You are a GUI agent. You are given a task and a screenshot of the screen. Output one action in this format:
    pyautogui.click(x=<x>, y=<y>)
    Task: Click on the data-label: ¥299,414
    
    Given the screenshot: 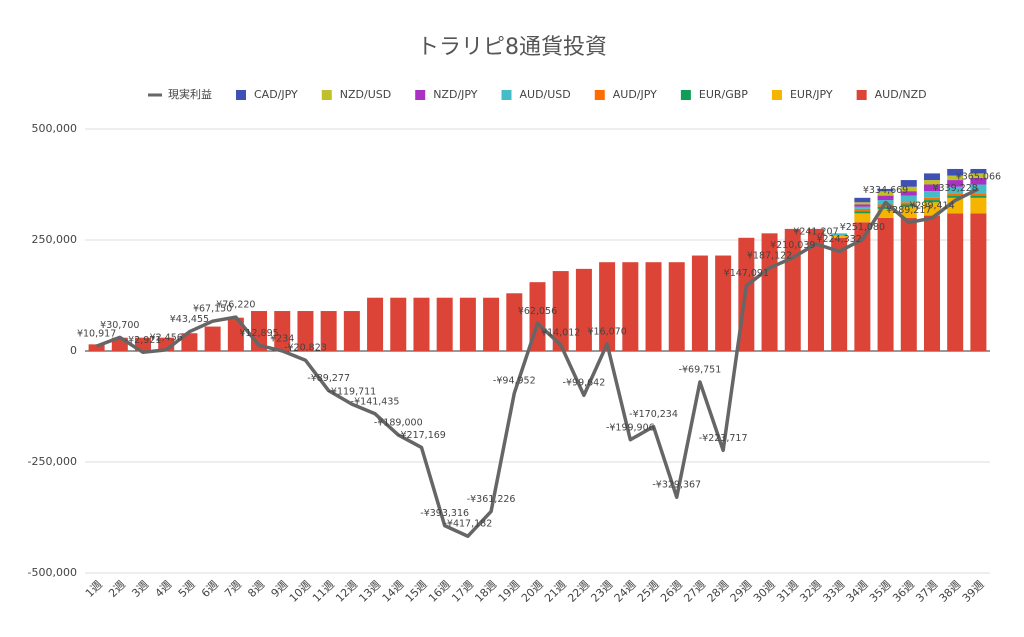 What is the action you would take?
    pyautogui.click(x=931, y=206)
    